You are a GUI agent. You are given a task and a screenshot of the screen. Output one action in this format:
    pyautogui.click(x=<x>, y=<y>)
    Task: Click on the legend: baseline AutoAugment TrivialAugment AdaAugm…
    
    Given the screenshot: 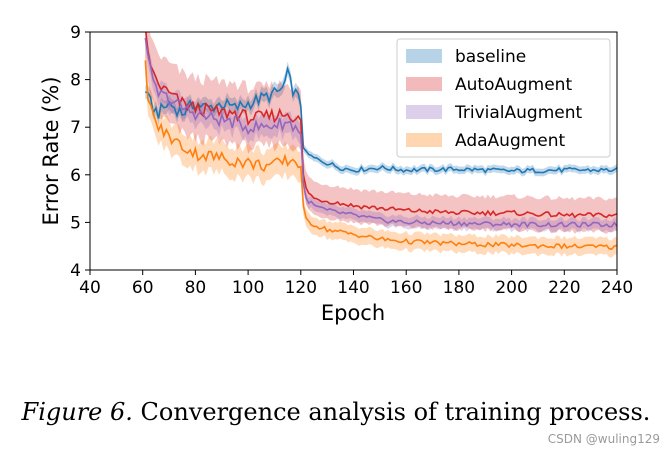 What is the action you would take?
    pyautogui.click(x=503, y=98)
    